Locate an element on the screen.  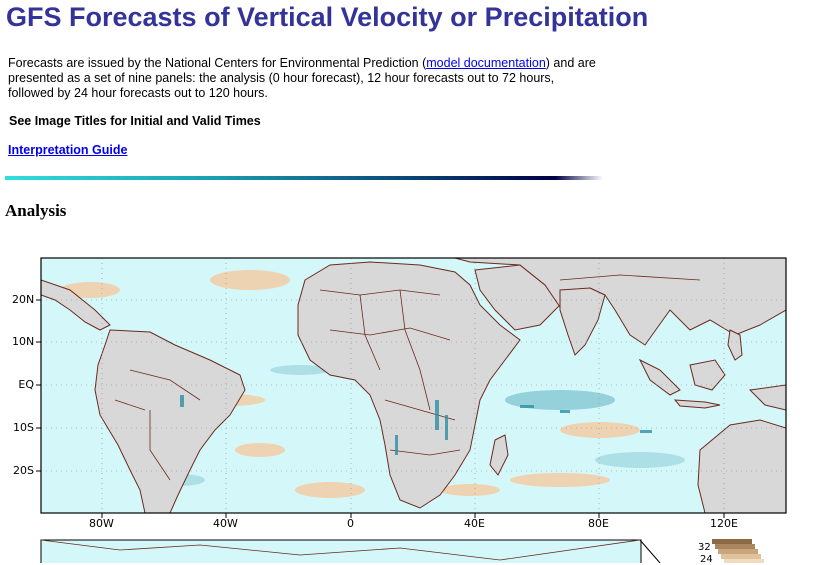
lat-label-10n: 10N is located at coordinates (23, 341).